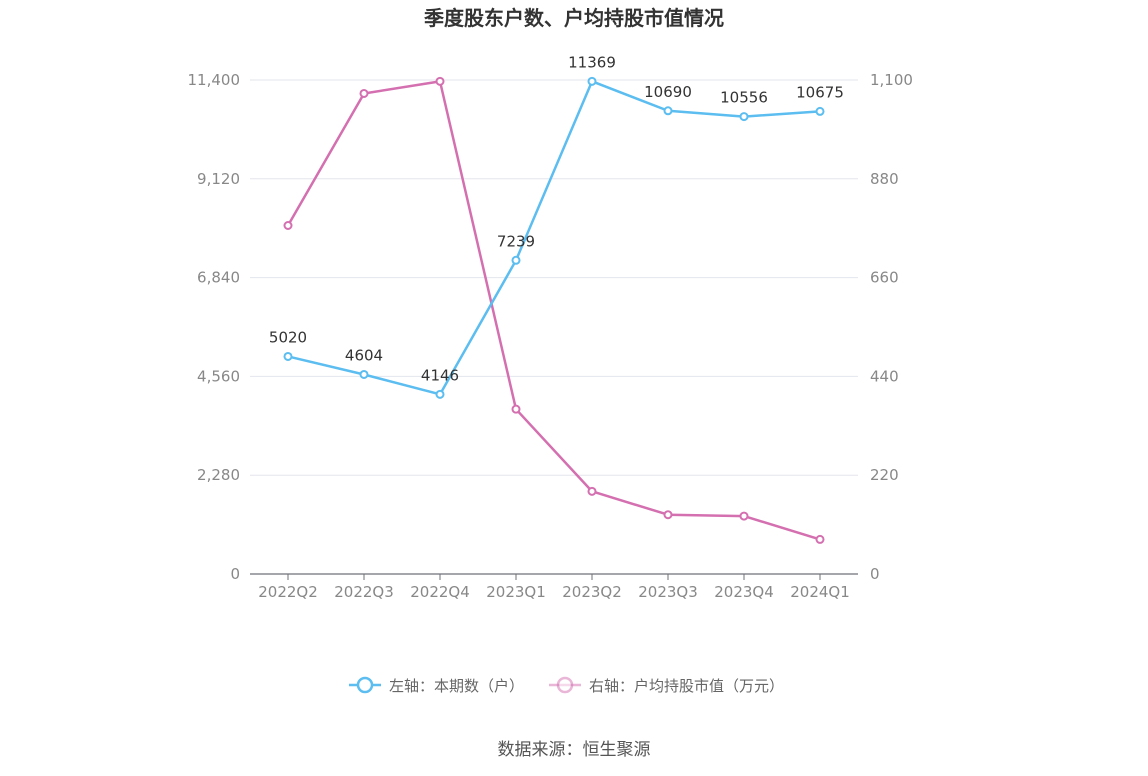  I want to click on x-tick-label: 2022Q4, so click(440, 592).